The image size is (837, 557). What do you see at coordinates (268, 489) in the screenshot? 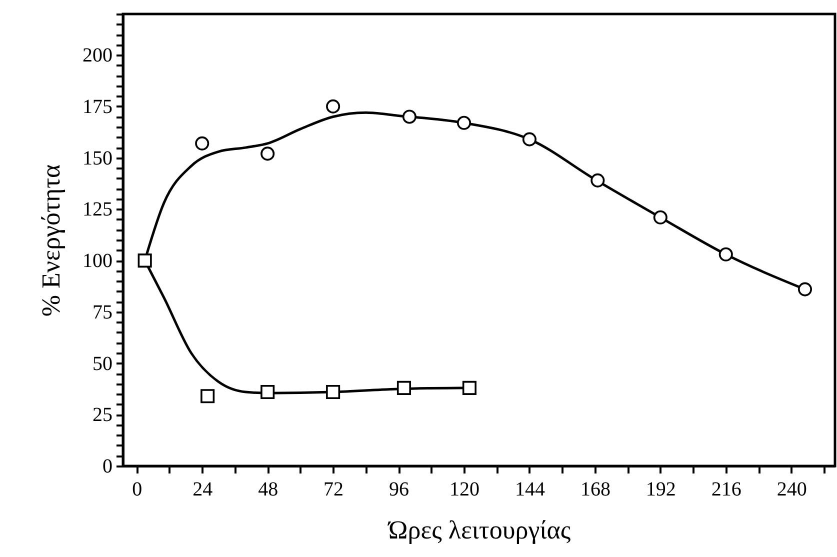
I see `x-tick-label: 48` at bounding box center [268, 489].